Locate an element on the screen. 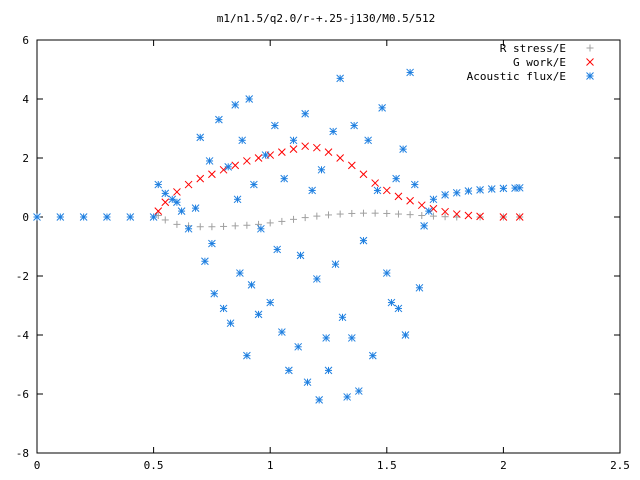  y-tick-label: -2 is located at coordinates (22, 276).